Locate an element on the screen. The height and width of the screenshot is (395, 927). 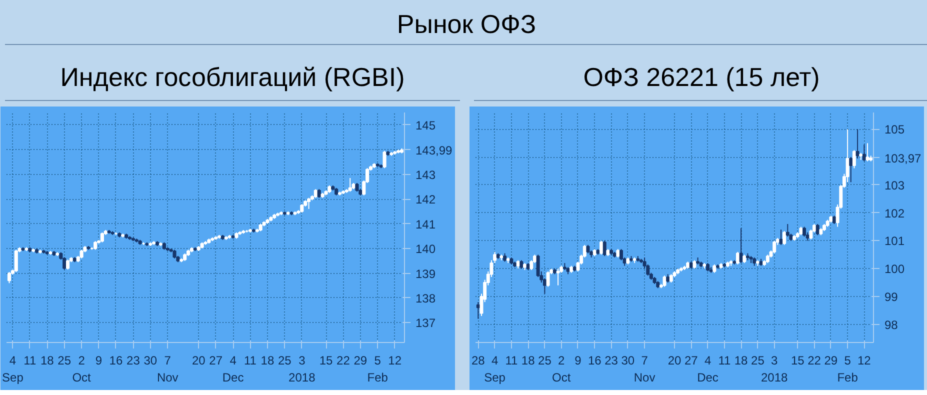
y-tick-label: 103 is located at coordinates (894, 185).